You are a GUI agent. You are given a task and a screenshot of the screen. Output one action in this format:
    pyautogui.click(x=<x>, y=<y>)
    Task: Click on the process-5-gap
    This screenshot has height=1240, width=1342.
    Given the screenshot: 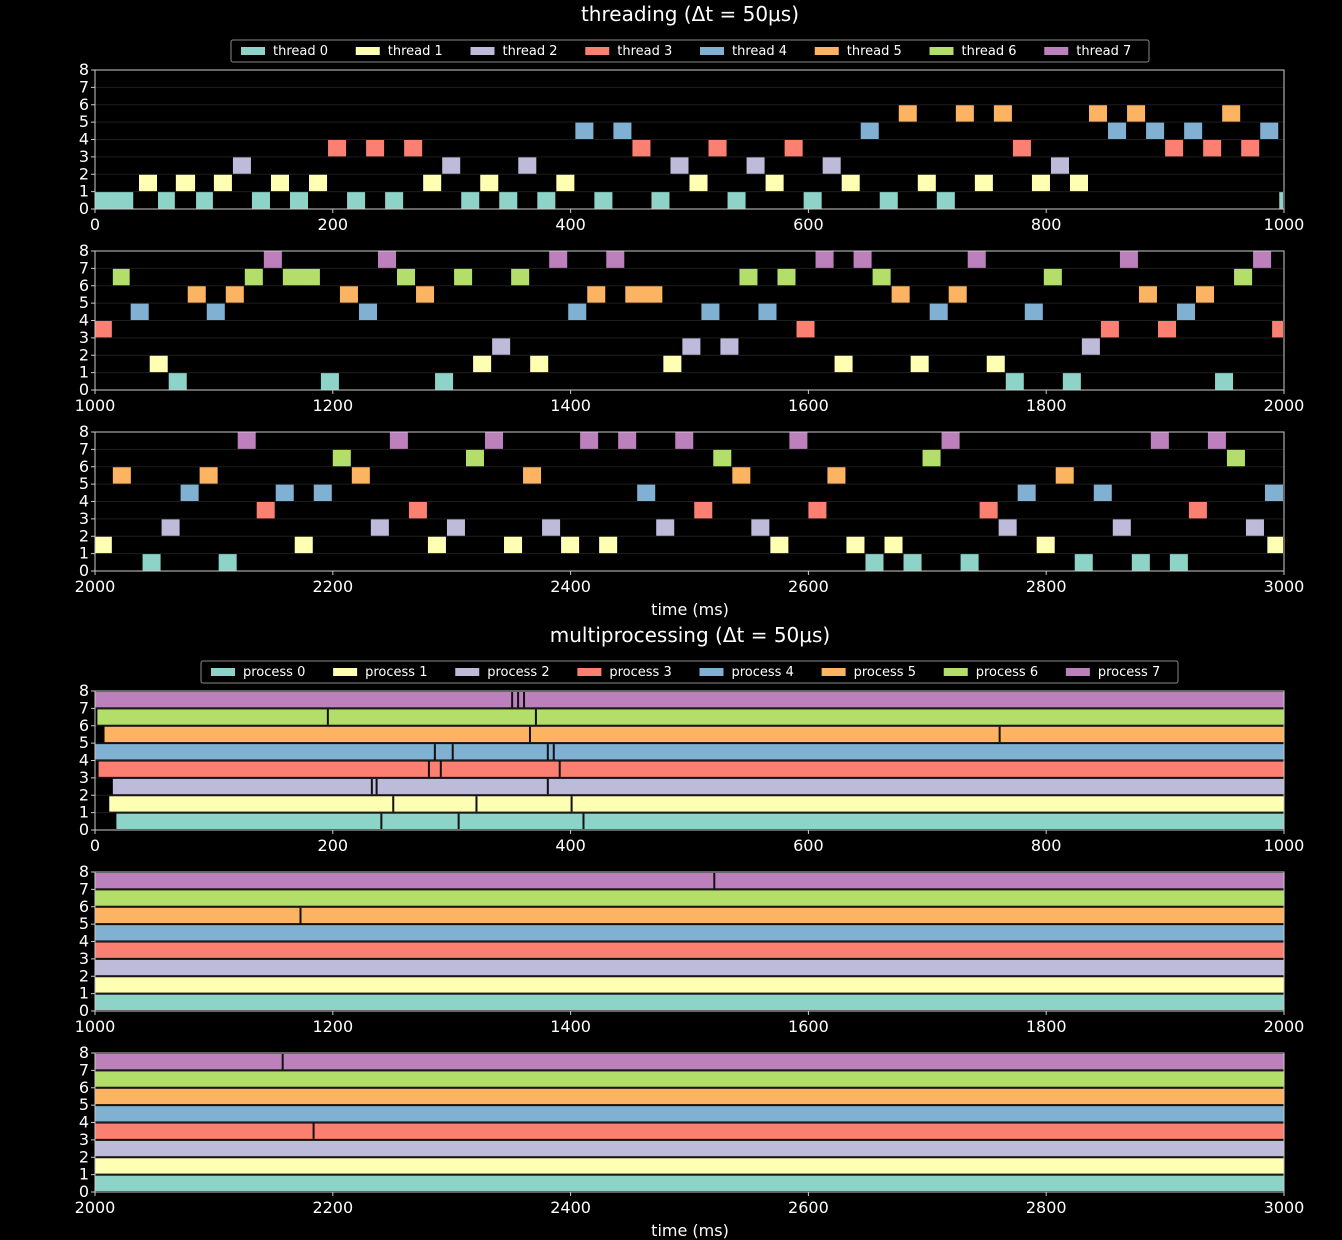 What is the action you would take?
    pyautogui.click(x=529, y=734)
    